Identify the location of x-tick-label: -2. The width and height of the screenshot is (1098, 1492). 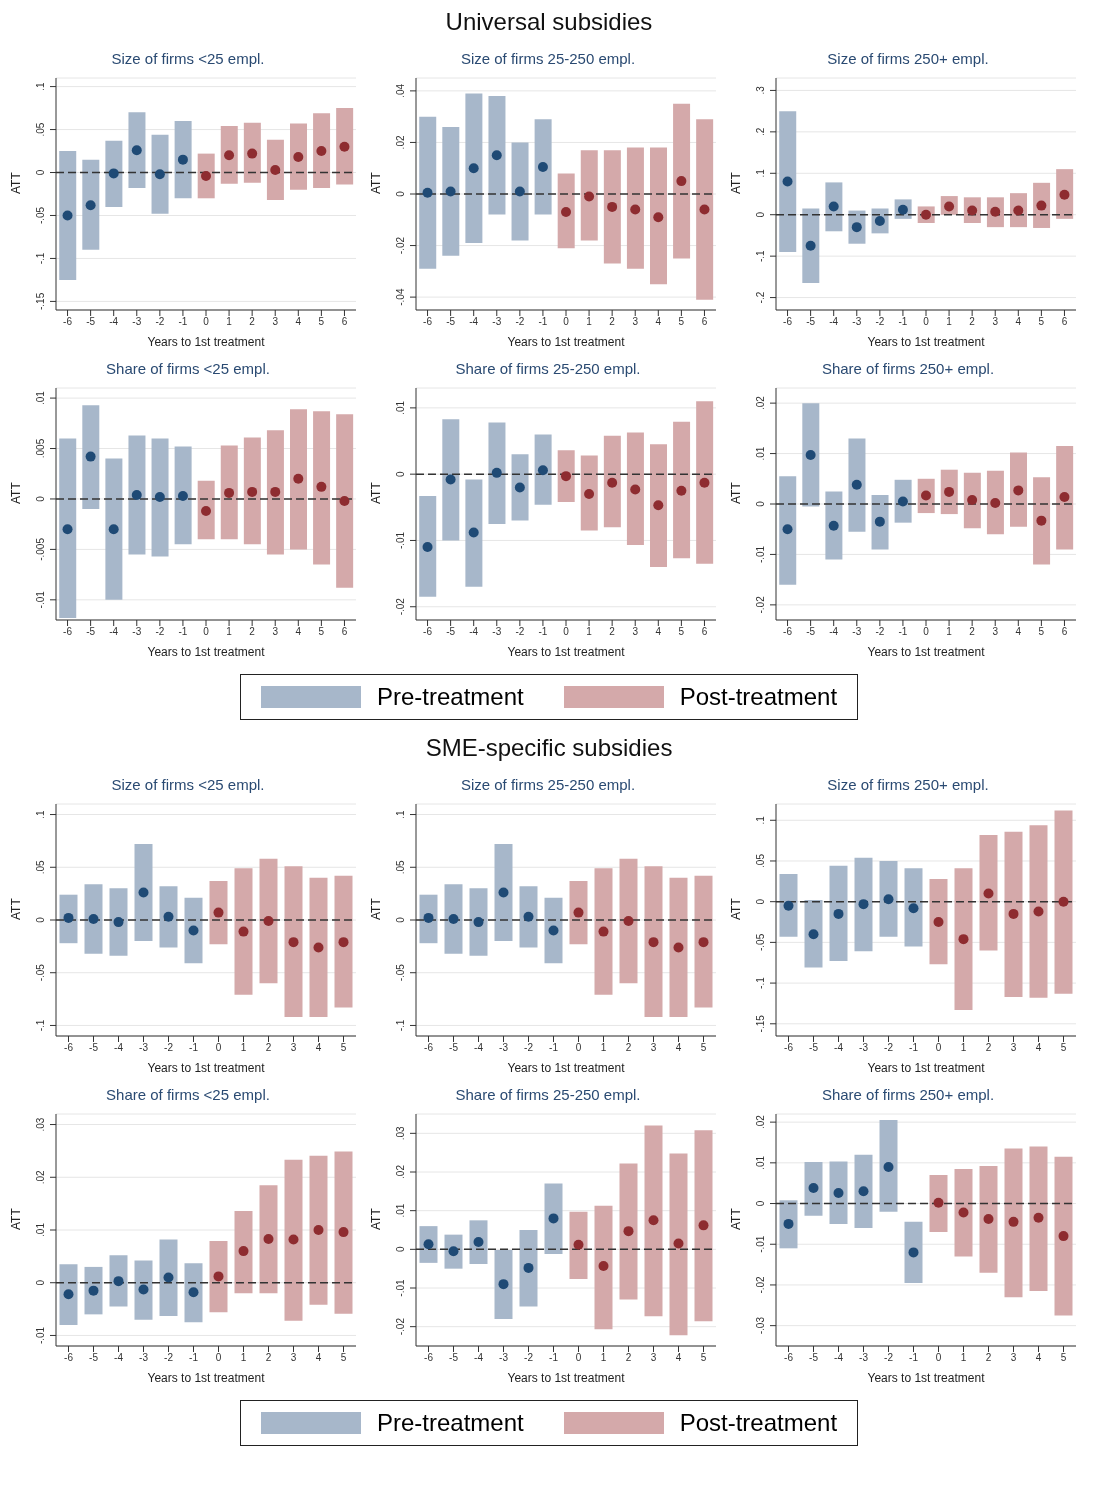
(880, 632).